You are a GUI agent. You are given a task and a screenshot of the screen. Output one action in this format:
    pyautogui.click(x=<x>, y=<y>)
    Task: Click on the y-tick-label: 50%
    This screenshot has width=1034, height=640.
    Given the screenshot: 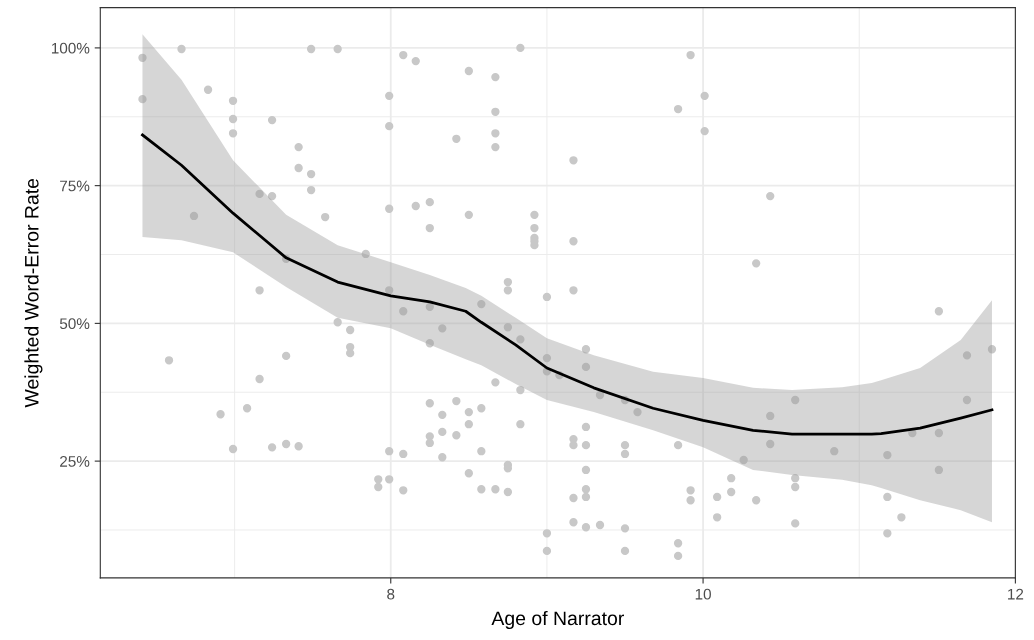 What is the action you would take?
    pyautogui.click(x=74, y=324)
    